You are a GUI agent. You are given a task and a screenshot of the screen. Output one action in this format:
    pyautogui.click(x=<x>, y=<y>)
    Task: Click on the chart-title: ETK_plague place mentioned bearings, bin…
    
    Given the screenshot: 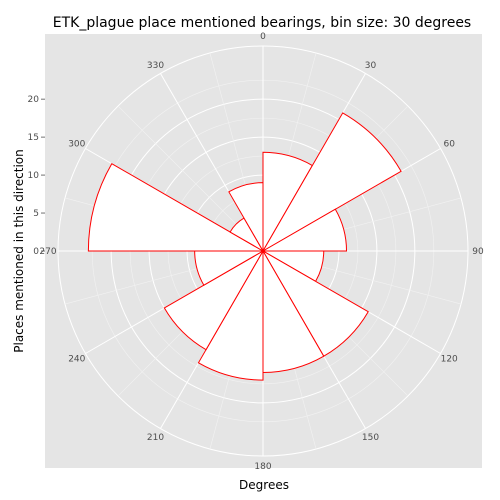 What is the action you would take?
    pyautogui.click(x=262, y=23)
    